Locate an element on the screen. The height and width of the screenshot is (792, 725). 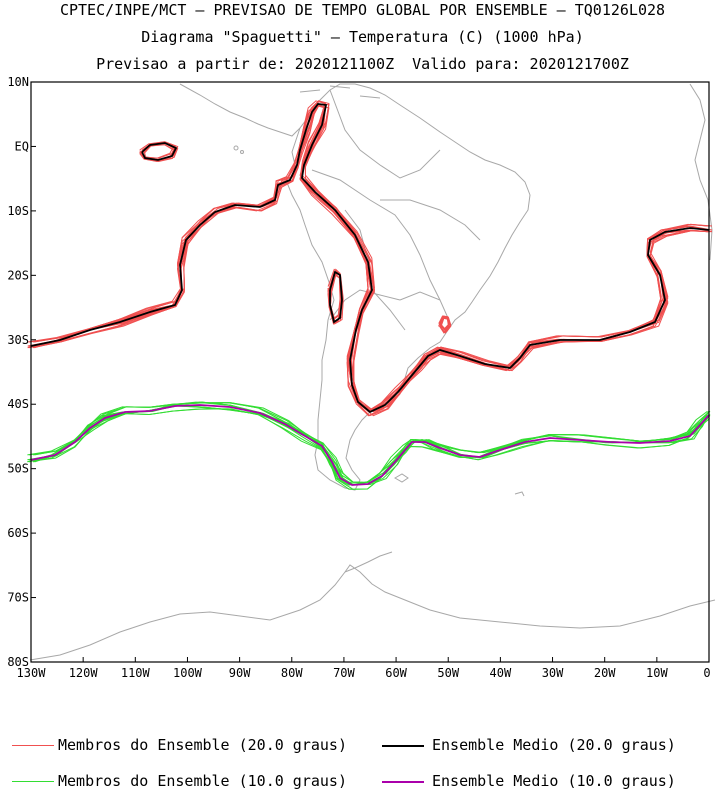
lon-tick-label: 20W is located at coordinates (605, 673).